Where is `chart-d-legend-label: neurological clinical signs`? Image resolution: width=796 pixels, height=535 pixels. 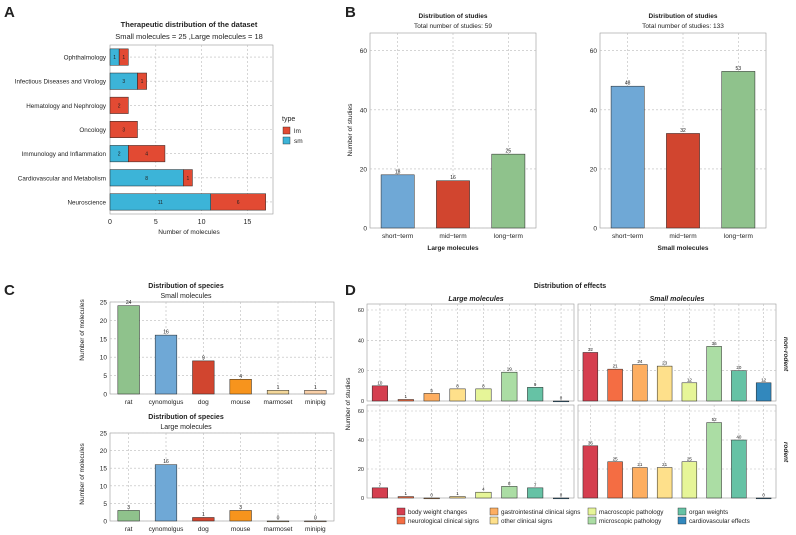 chart-d-legend-label: neurological clinical signs is located at coordinates (443, 521).